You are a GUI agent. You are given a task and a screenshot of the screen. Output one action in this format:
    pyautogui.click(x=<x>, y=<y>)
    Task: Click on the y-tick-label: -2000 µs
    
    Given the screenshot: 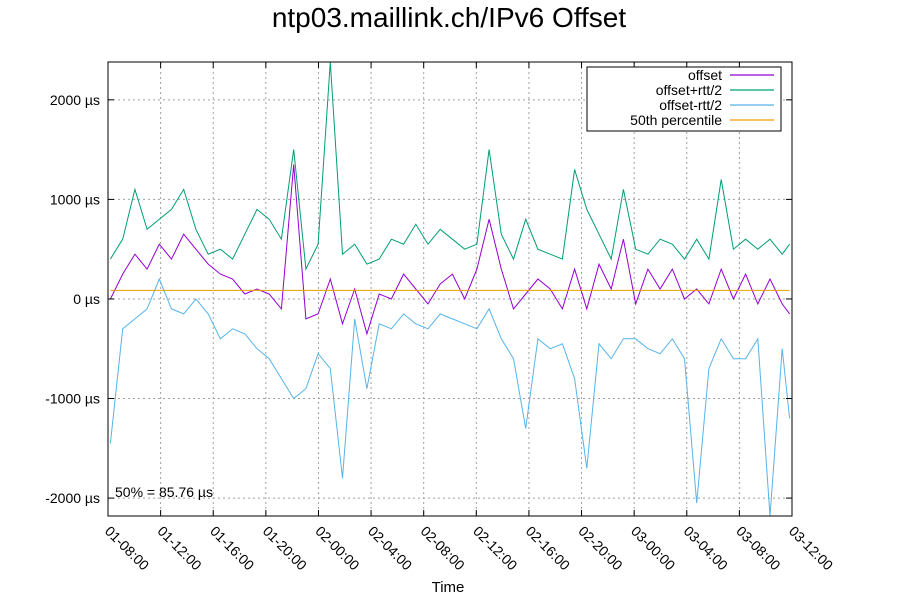 What is the action you would take?
    pyautogui.click(x=72, y=498)
    